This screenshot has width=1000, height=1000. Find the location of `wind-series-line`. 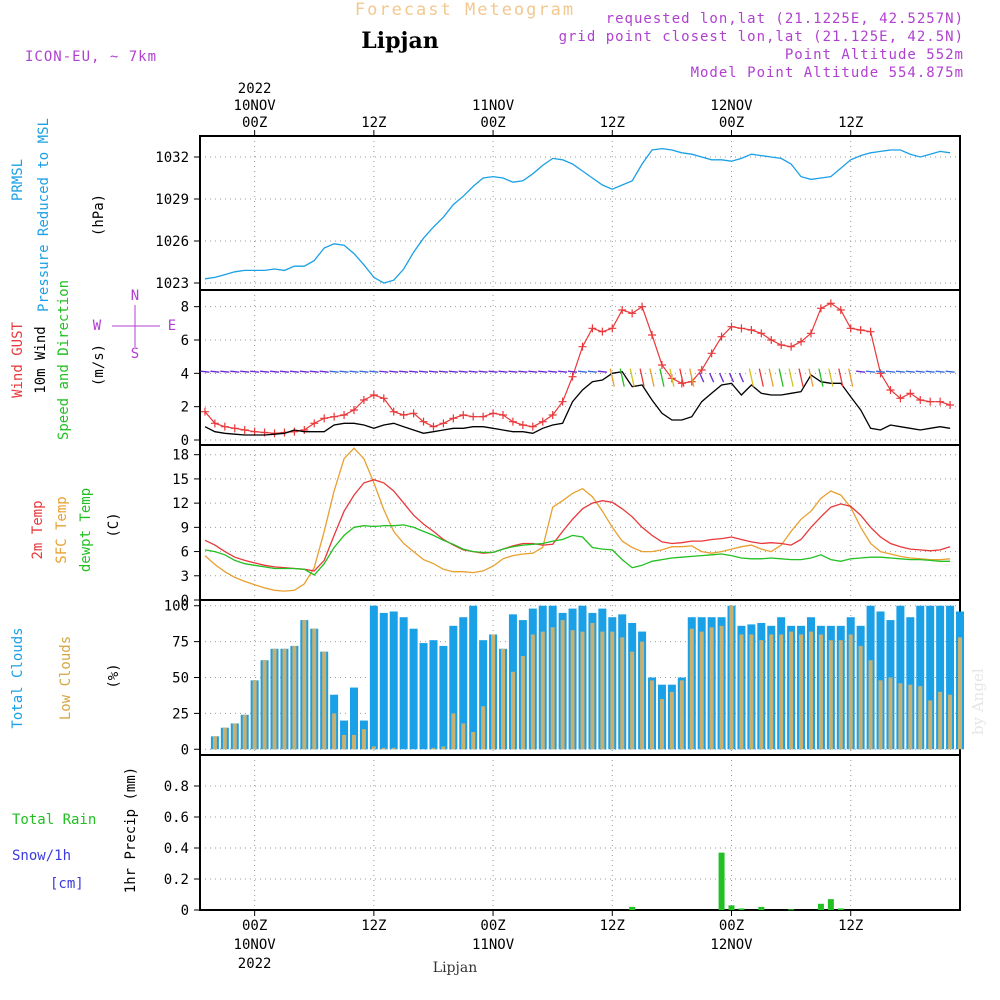

wind-series-line is located at coordinates (577, 403).